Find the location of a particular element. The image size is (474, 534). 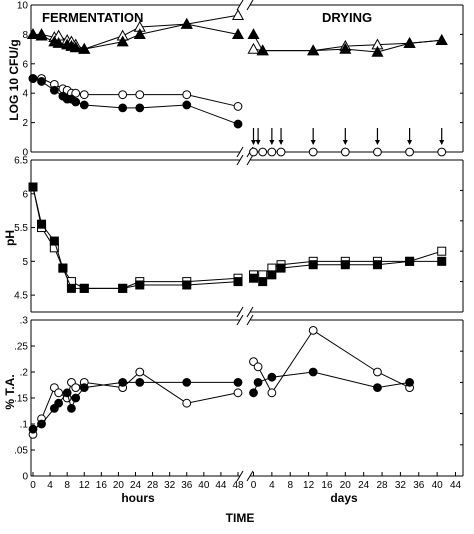

panel-2-series-0-drying is located at coordinates (331, 362).